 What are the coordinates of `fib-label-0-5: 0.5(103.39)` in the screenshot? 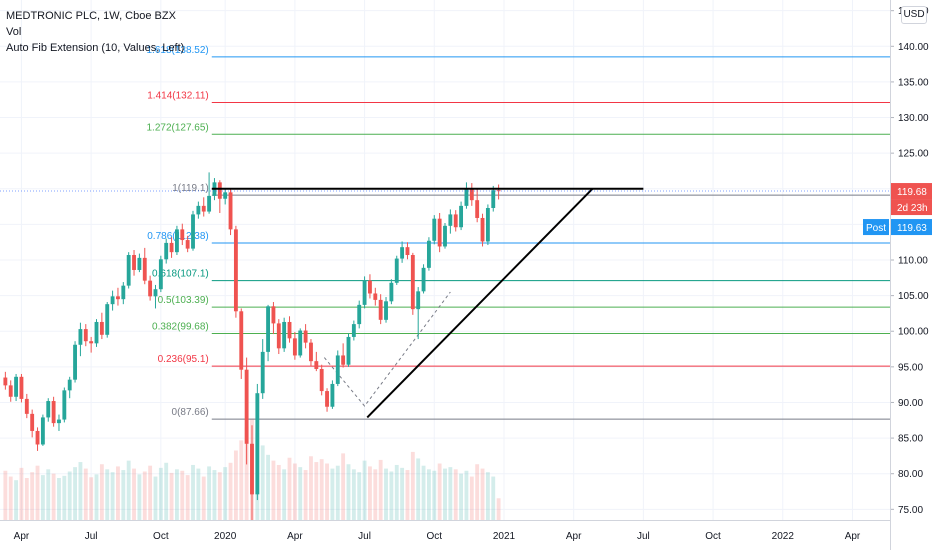 It's located at (183, 300).